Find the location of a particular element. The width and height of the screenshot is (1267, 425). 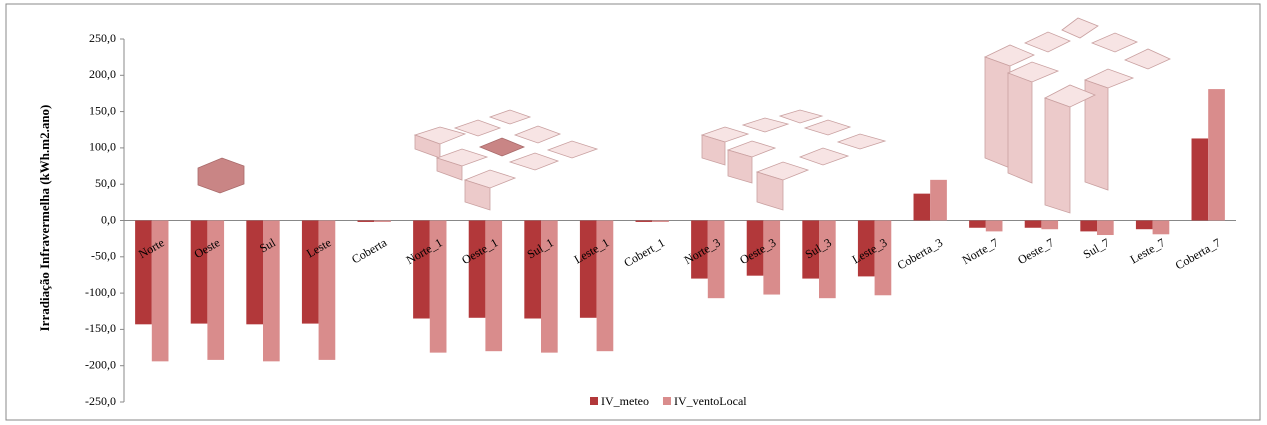

y-tick-label: -200,0 is located at coordinates (100, 364).